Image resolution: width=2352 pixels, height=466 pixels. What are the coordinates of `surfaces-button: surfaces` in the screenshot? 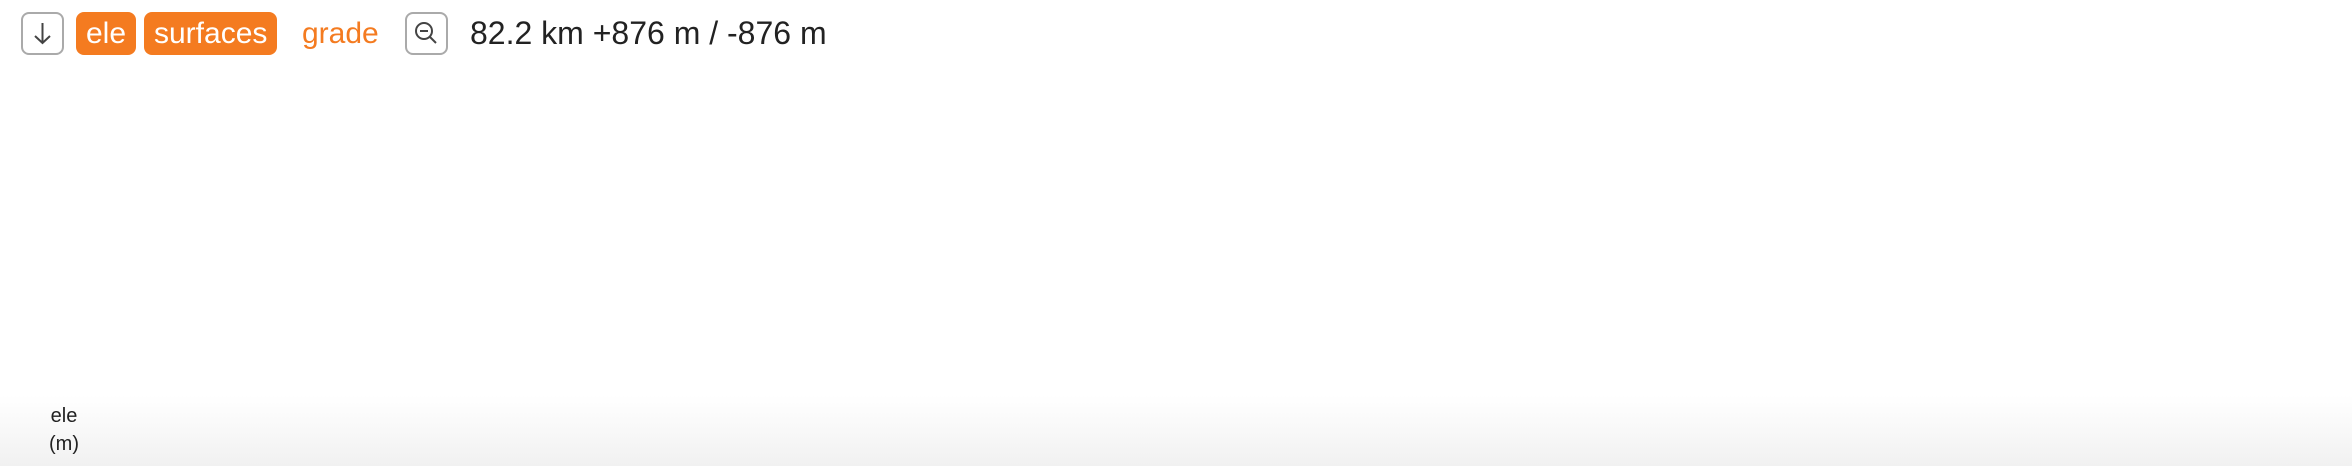 It's located at (211, 33).